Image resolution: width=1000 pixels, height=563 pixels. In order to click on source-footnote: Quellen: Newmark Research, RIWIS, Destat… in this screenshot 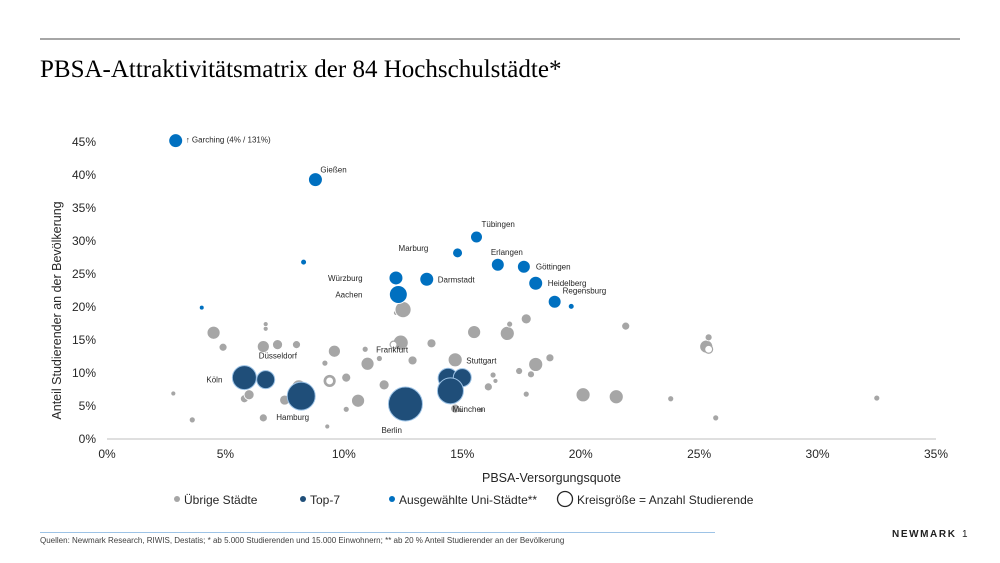, I will do `click(302, 540)`.